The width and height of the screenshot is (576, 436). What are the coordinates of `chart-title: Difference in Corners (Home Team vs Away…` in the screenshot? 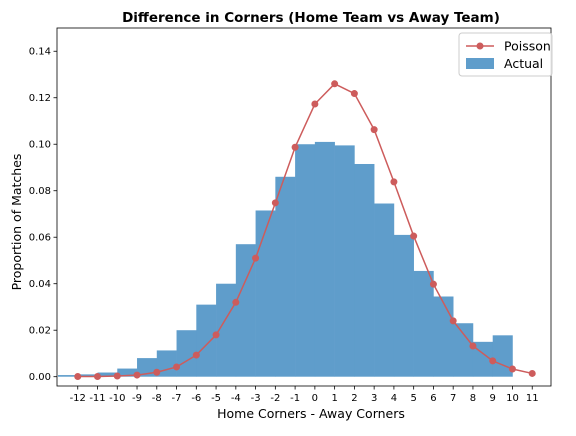 It's located at (311, 18).